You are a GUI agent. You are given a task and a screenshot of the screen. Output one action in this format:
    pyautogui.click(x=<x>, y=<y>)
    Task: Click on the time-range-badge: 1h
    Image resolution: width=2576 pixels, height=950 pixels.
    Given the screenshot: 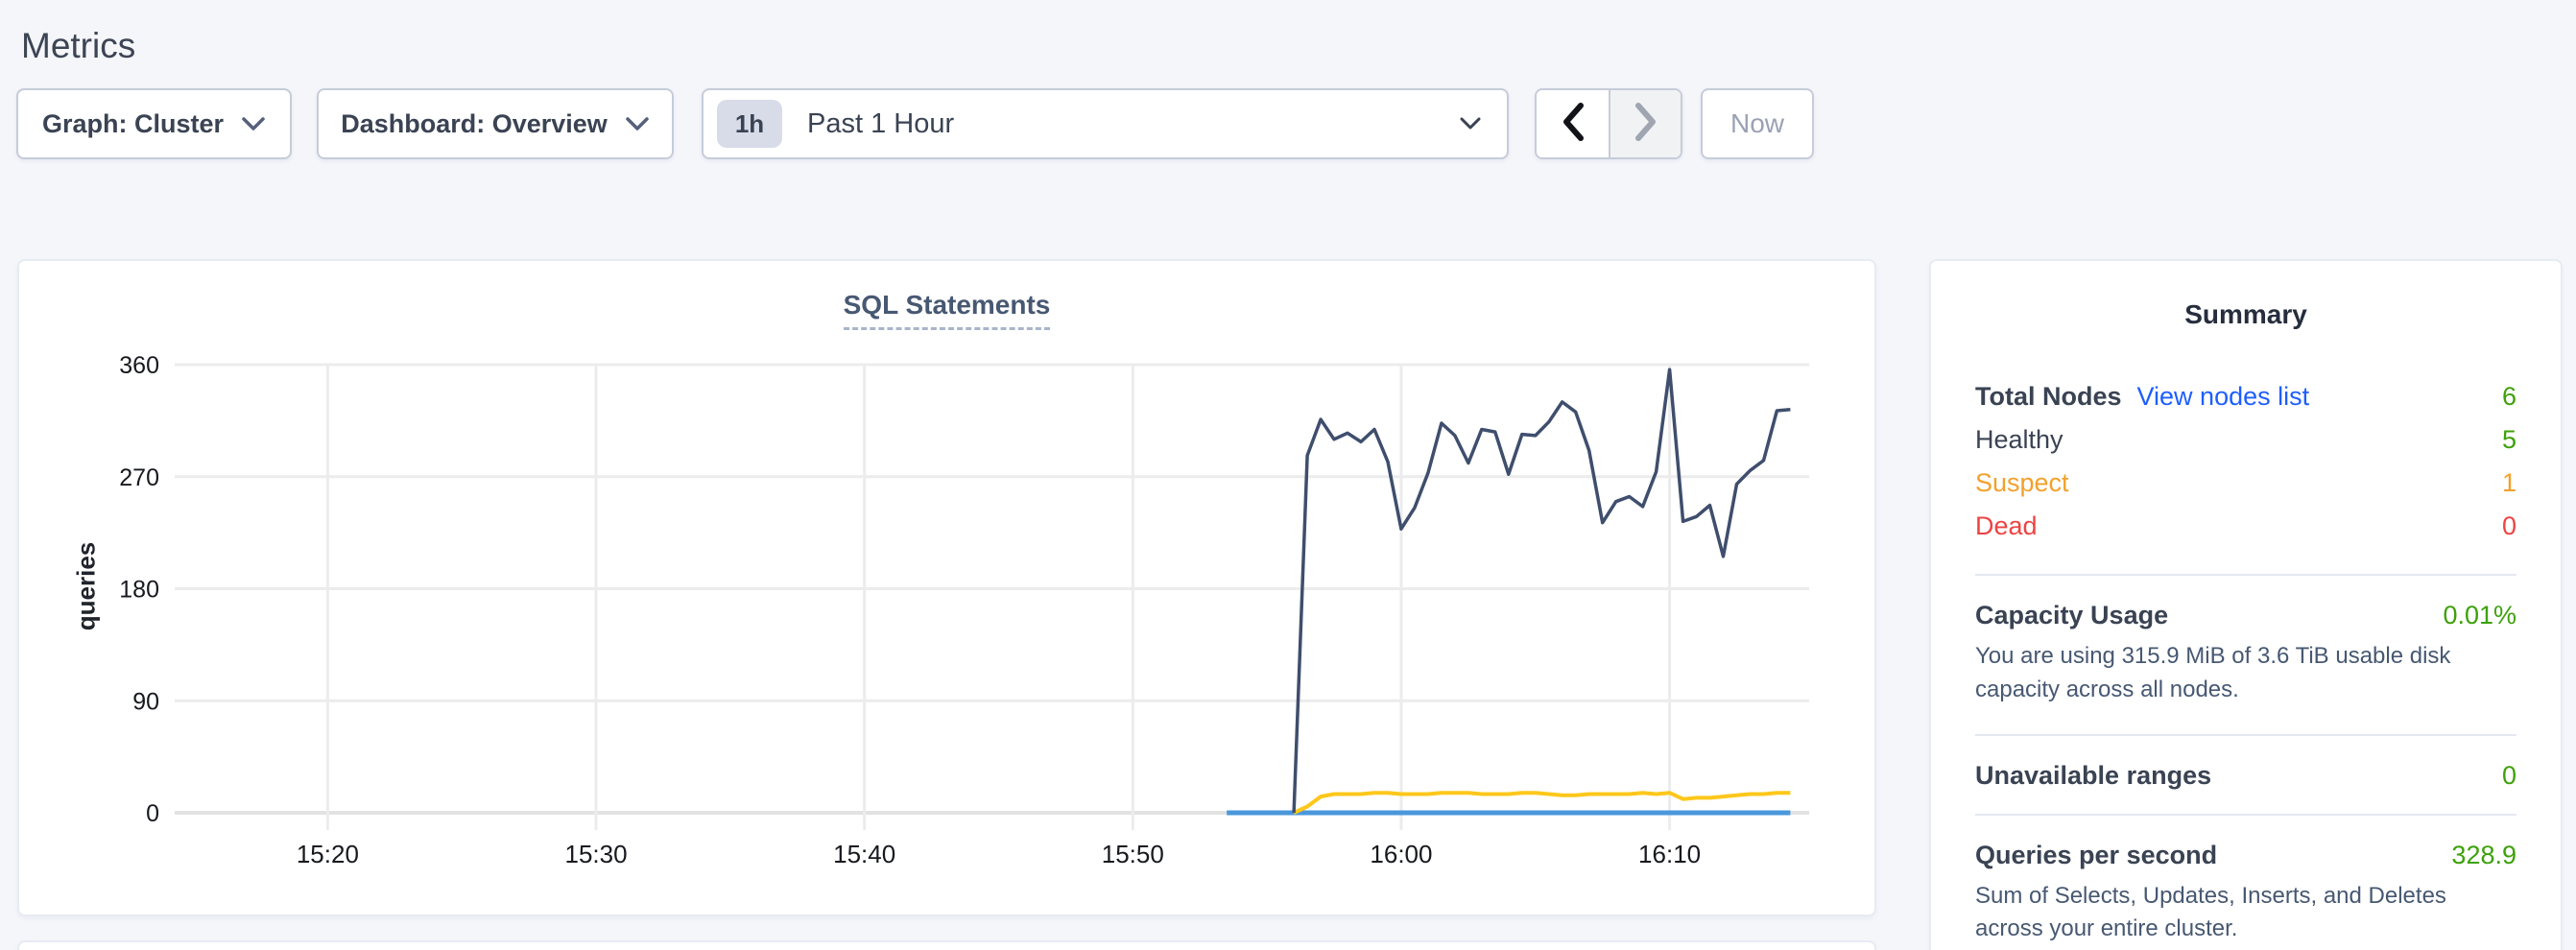 What is the action you would take?
    pyautogui.click(x=749, y=124)
    